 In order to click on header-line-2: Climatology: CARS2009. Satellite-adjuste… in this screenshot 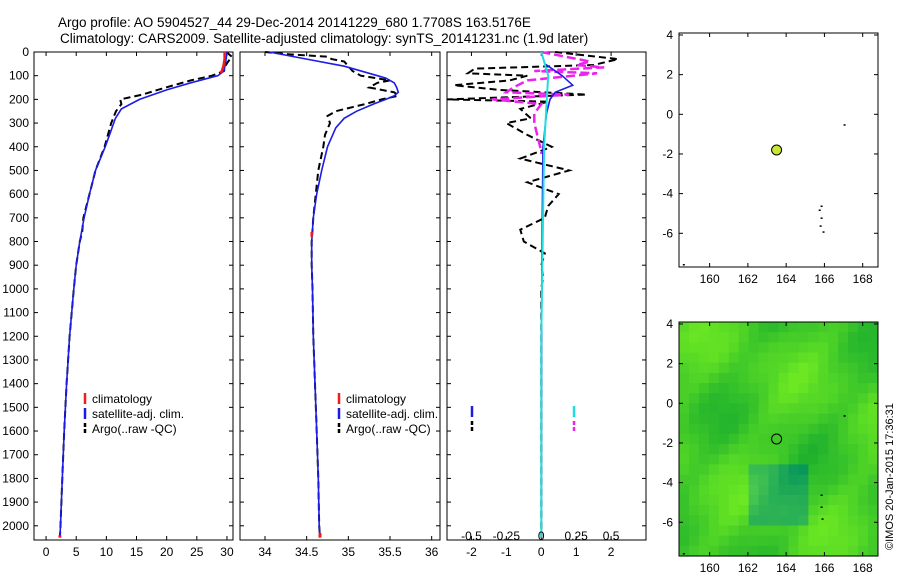, I will do `click(324, 38)`.